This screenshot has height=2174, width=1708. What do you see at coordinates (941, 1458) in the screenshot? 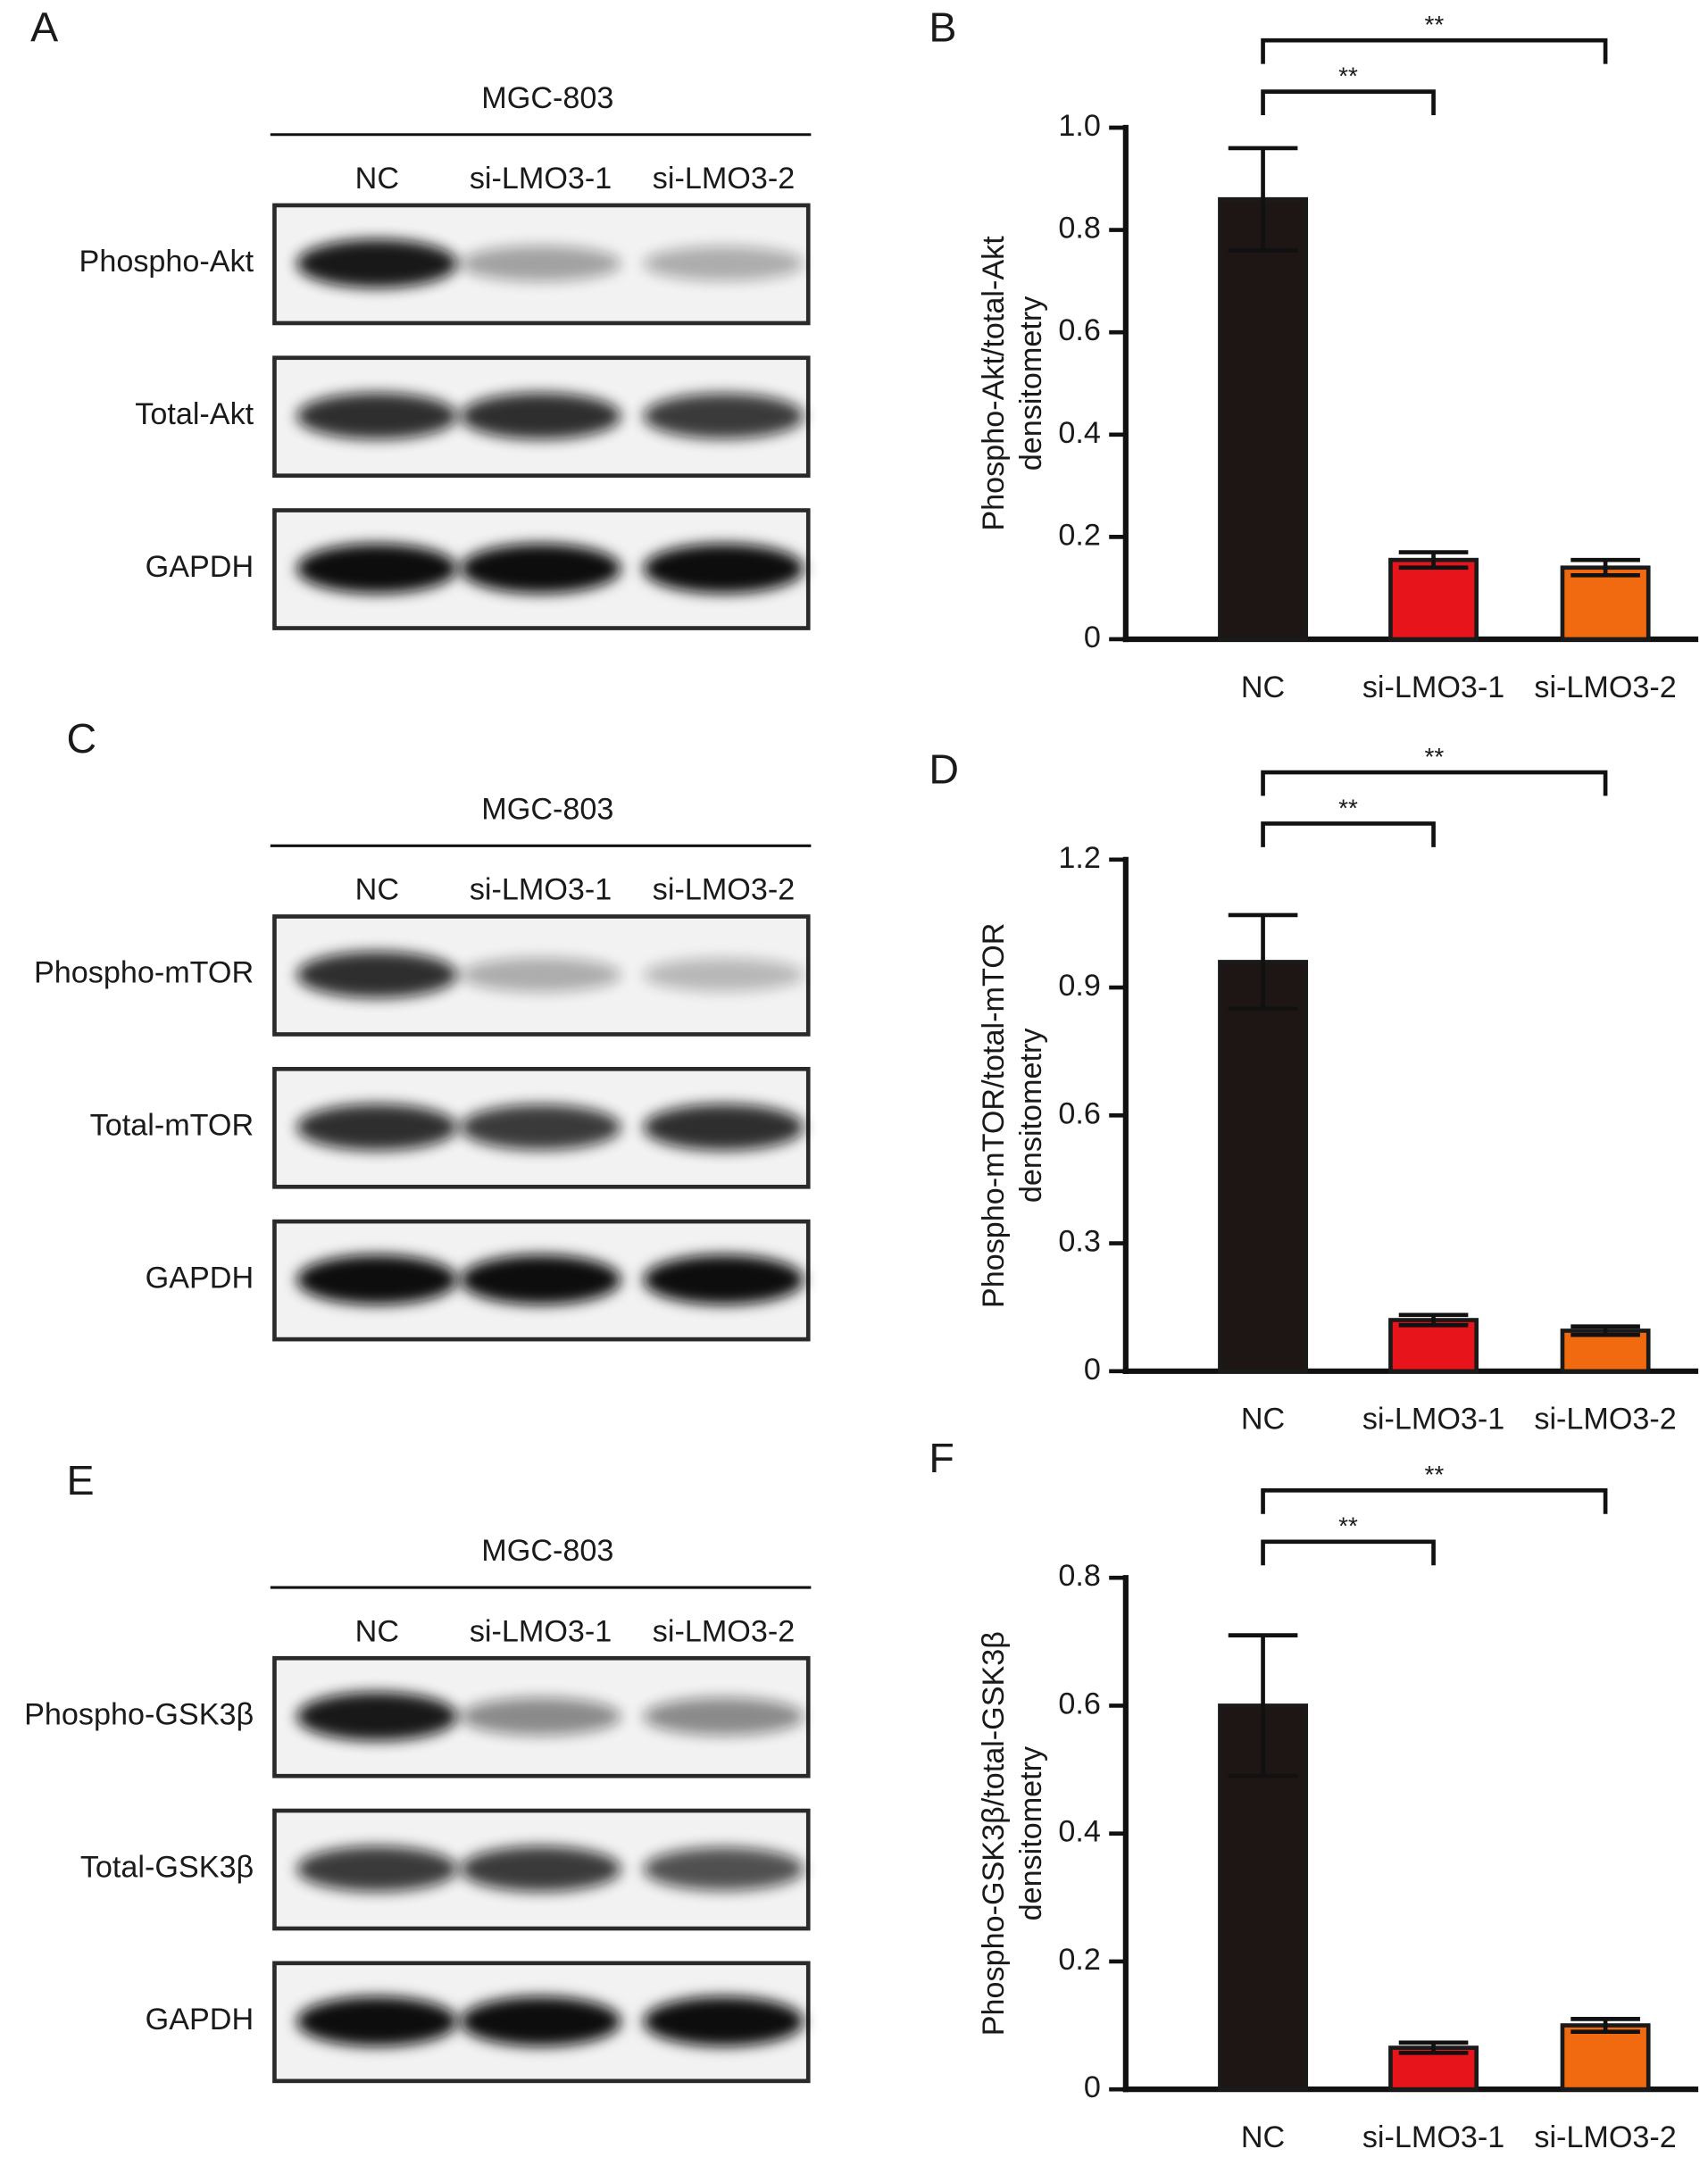
I see `panel-letter: F` at bounding box center [941, 1458].